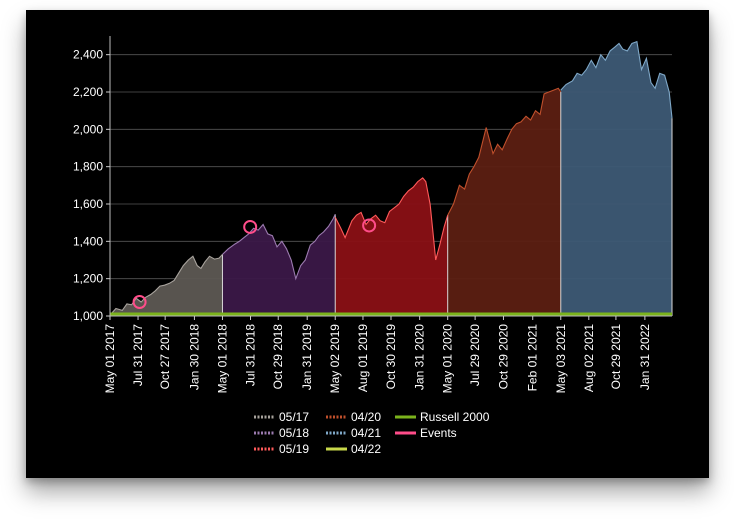  What do you see at coordinates (222, 359) in the screenshot?
I see `x-tick-label: May 01 2018` at bounding box center [222, 359].